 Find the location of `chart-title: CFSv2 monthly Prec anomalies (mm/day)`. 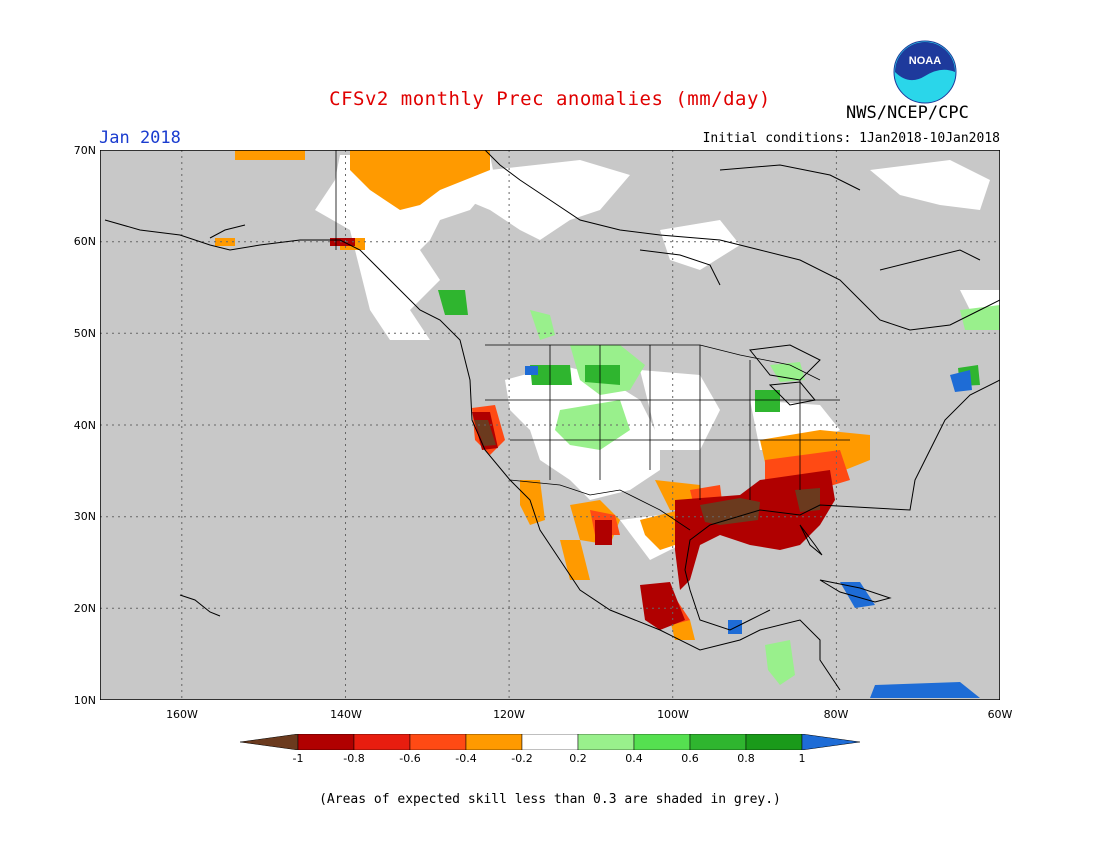

chart-title: CFSv2 monthly Prec anomalies (mm/day) is located at coordinates (550, 99).